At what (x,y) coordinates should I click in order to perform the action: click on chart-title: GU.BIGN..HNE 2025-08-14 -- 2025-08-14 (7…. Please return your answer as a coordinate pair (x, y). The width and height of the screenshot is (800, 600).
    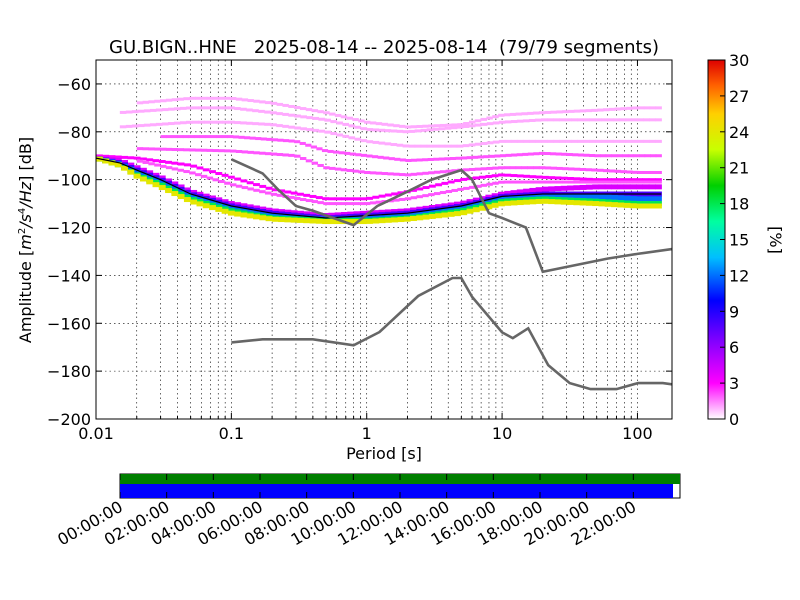
    Looking at the image, I should click on (384, 47).